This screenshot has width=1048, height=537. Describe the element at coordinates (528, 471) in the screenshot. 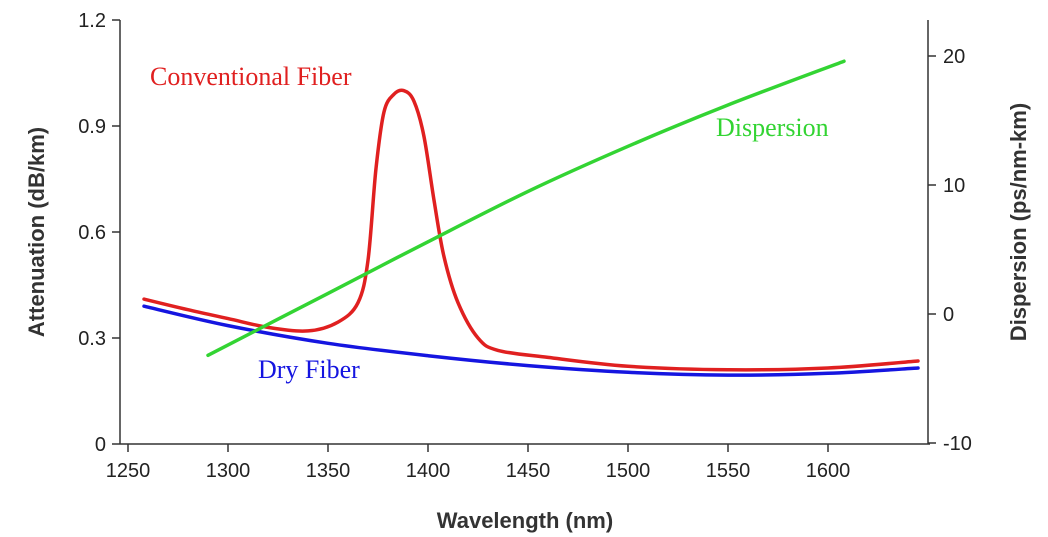

I see `x-tick-label: 1450` at that location.